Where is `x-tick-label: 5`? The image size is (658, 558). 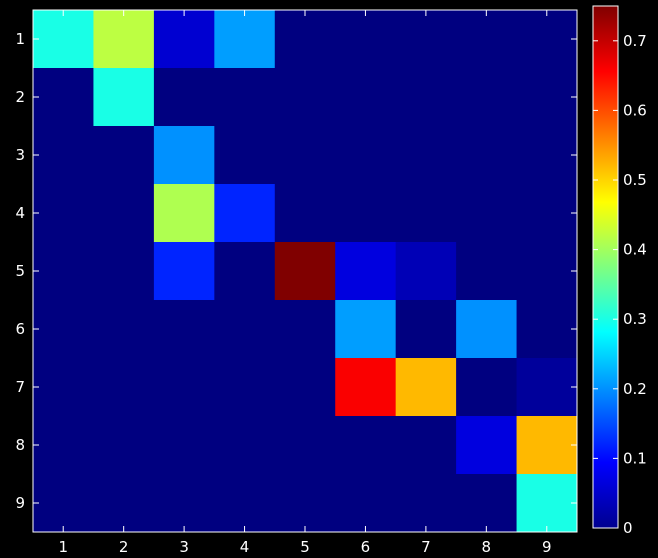
x-tick-label: 5 is located at coordinates (305, 547).